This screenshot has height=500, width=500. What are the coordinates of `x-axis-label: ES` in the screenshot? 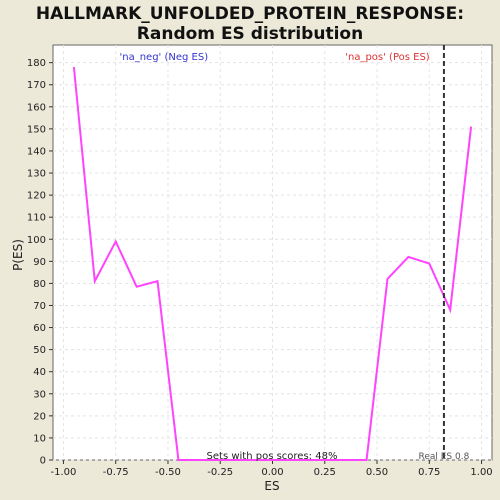 It's located at (271, 486).